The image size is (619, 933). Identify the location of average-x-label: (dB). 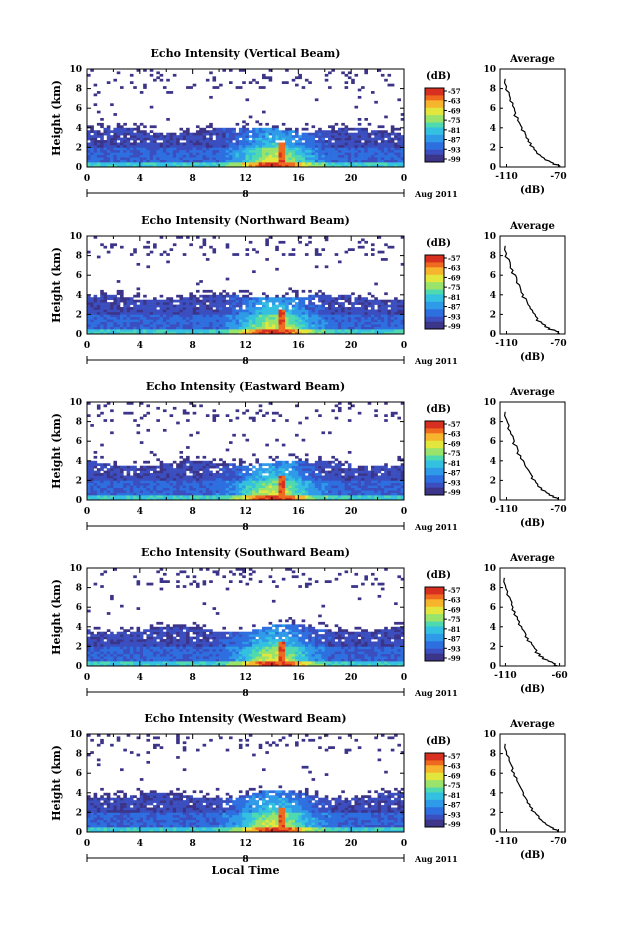
(532, 357).